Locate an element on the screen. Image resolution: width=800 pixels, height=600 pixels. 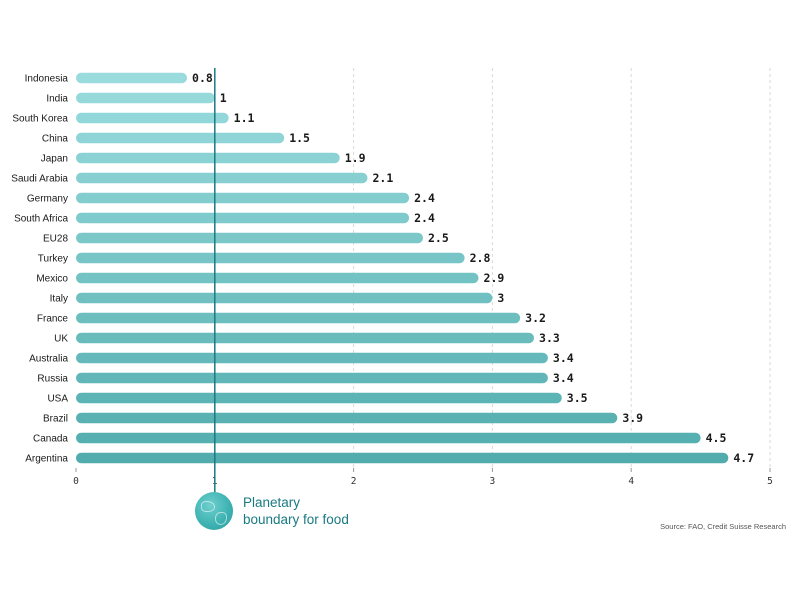
value-label: 1.5 is located at coordinates (299, 138).